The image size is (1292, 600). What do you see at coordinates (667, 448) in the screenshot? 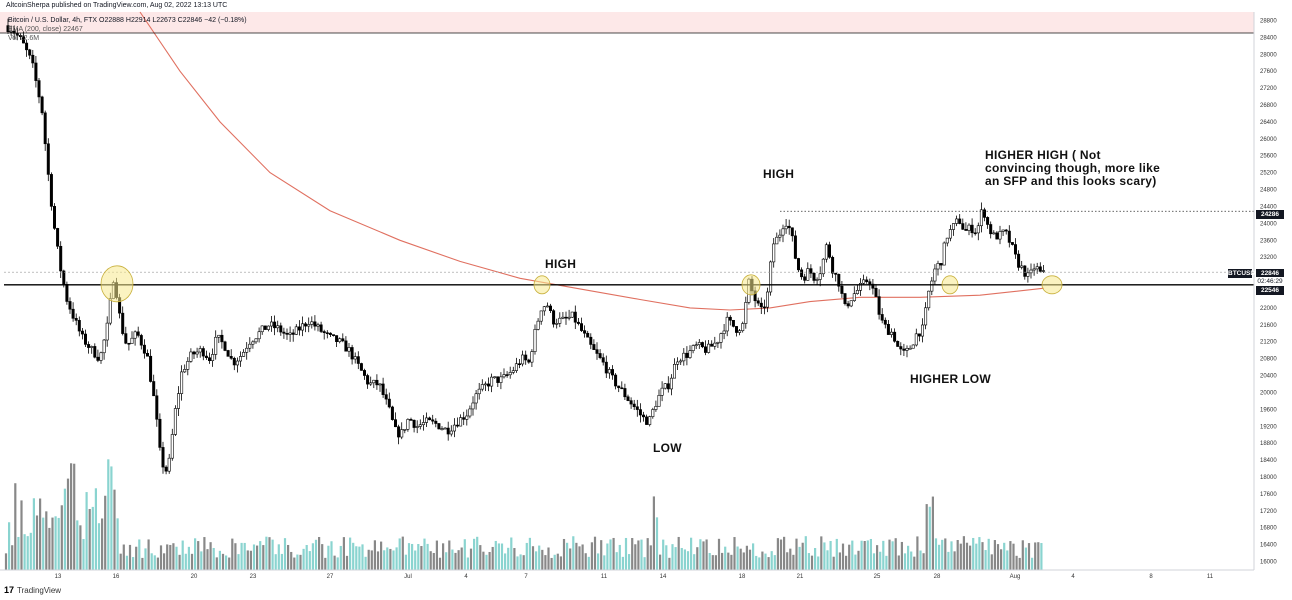
I see `annotation-low: LOW` at bounding box center [667, 448].